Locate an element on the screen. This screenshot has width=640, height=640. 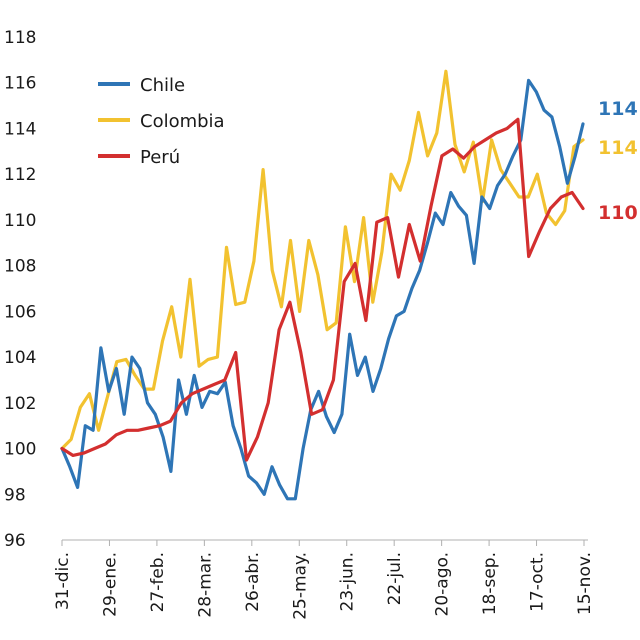
x-tick-label: 17-oct. is located at coordinates (538, 582).